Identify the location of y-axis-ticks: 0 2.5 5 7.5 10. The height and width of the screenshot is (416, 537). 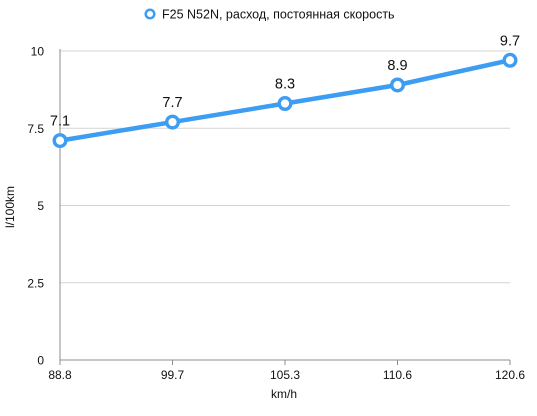
(35, 206).